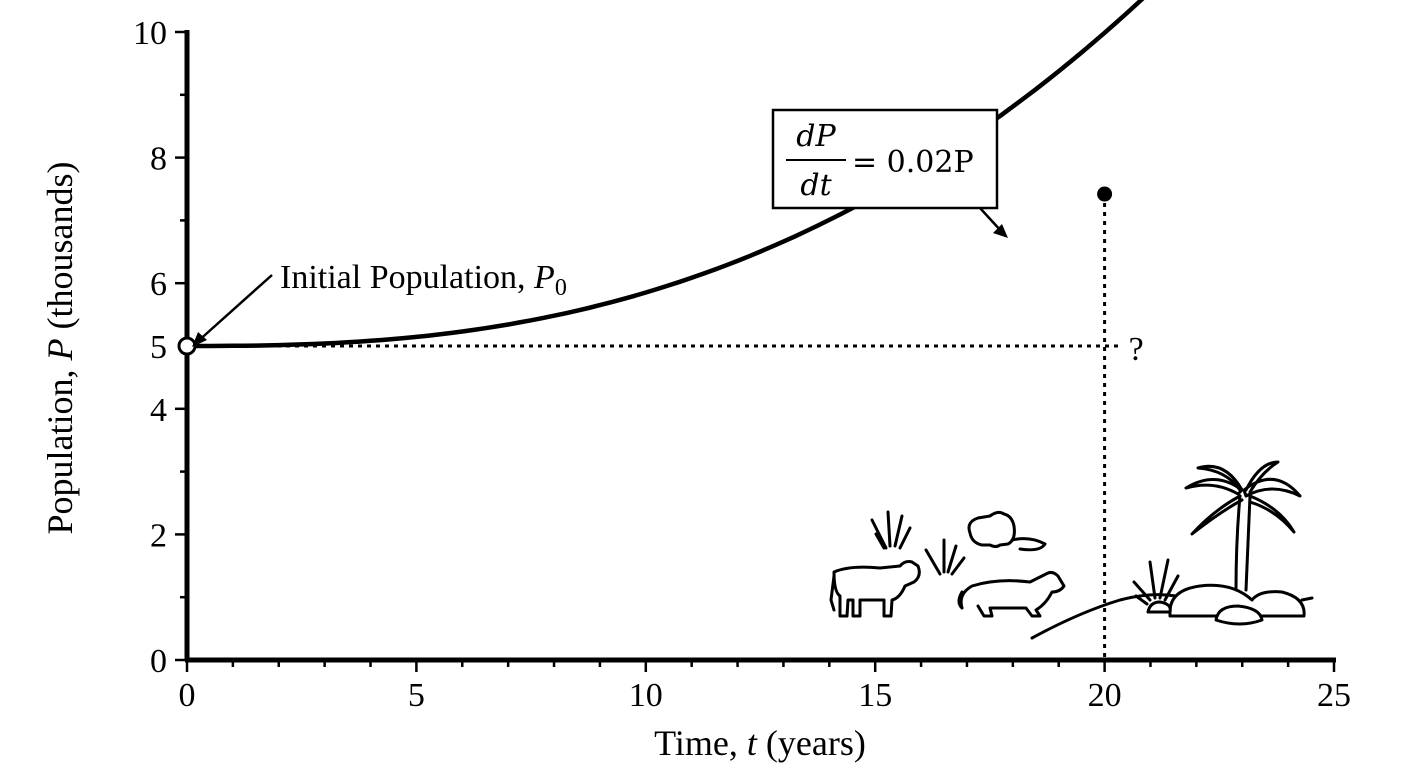 The width and height of the screenshot is (1408, 768). I want to click on y-tick-label: 0, so click(158, 661).